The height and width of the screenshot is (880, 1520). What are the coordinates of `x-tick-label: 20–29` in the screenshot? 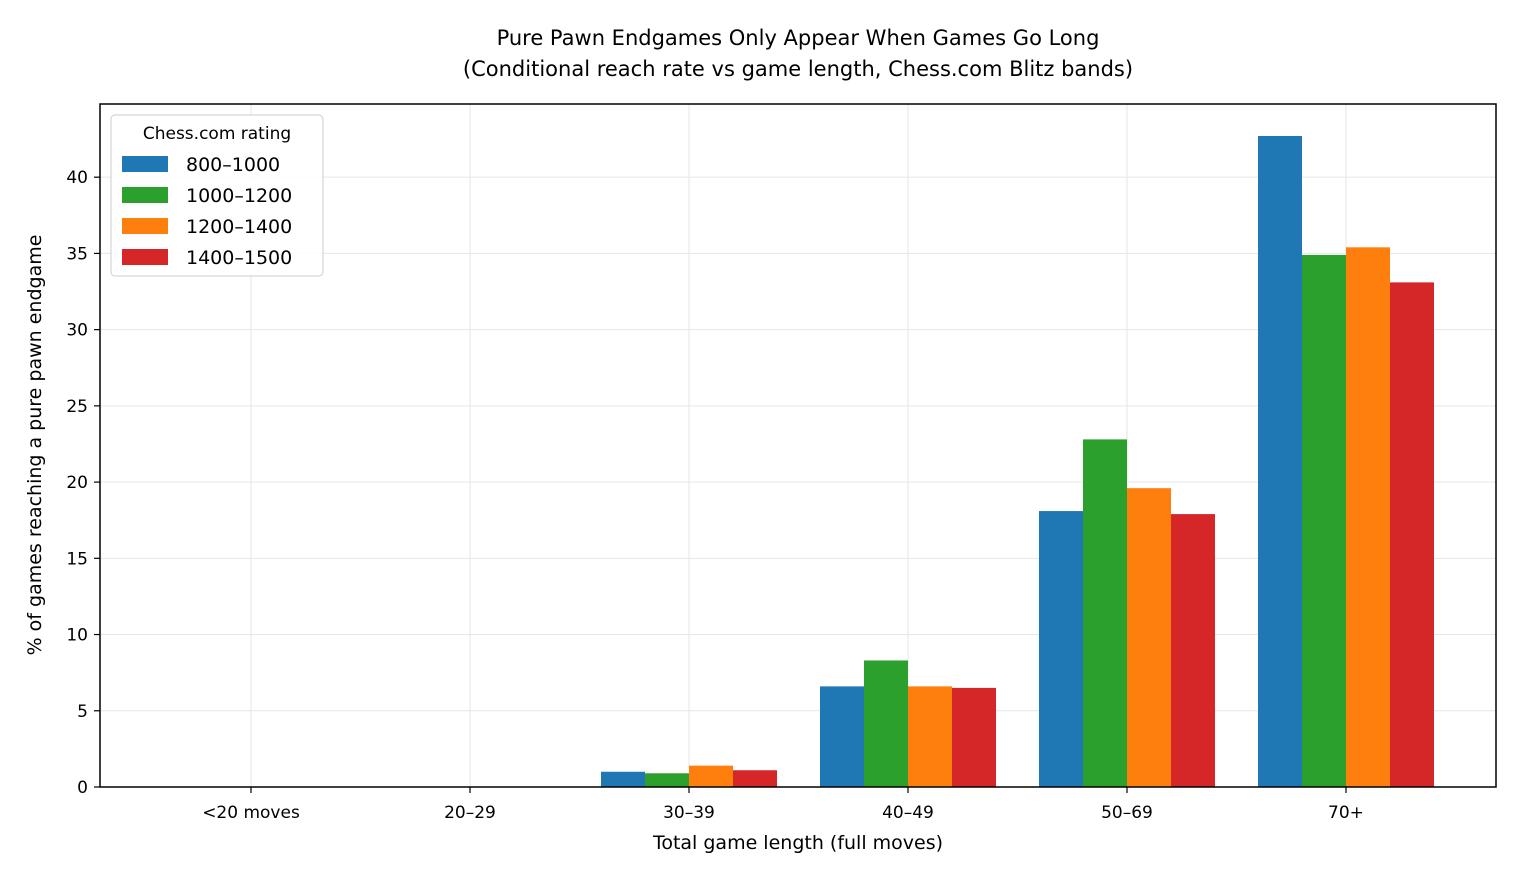 It's located at (470, 813).